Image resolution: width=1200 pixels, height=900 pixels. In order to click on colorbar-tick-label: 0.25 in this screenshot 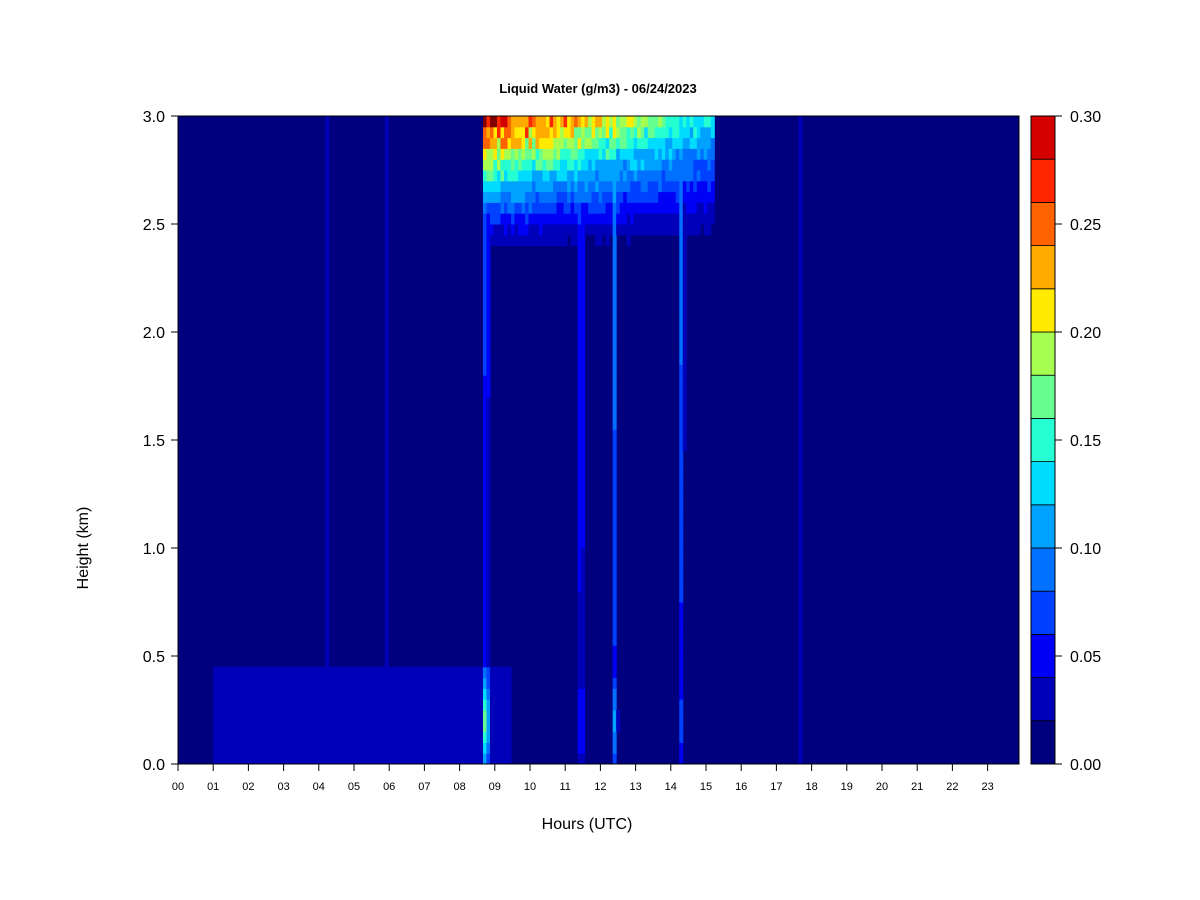, I will do `click(1085, 225)`.